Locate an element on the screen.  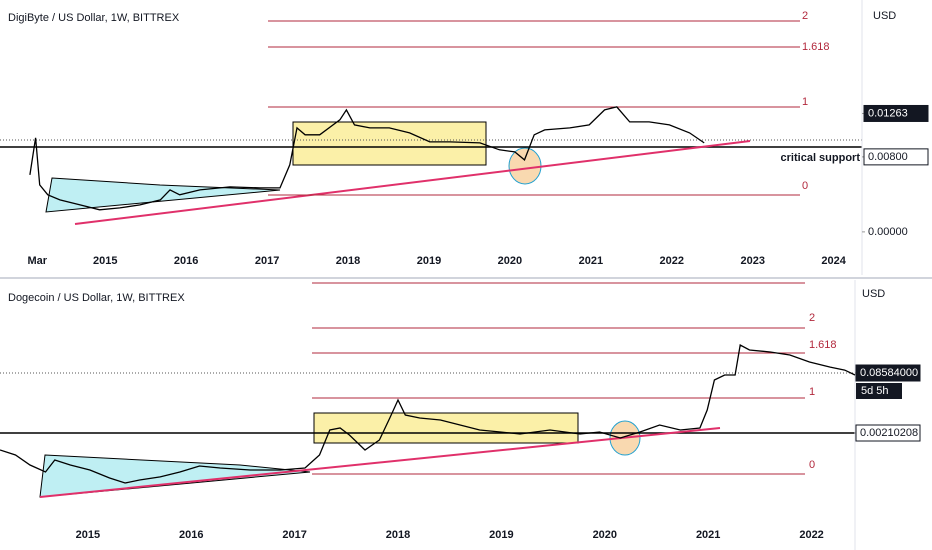
x-tick-label: 2023 is located at coordinates (752, 261).